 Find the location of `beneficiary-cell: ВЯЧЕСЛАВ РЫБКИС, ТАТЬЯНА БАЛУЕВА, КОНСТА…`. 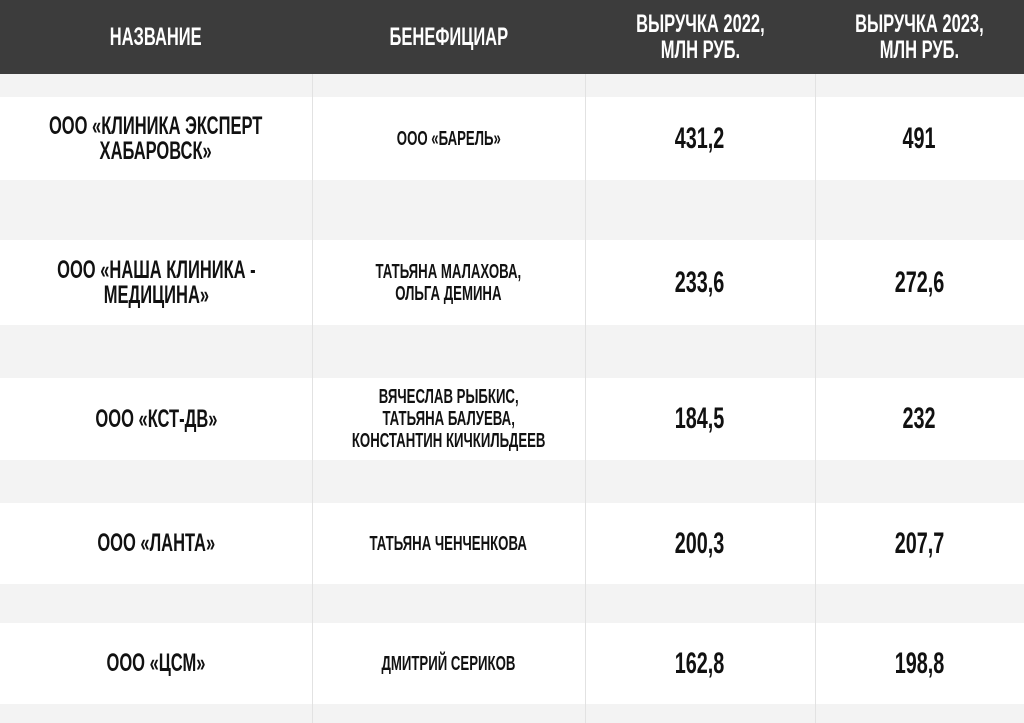

beneficiary-cell: ВЯЧЕСЛАВ РЫБКИС, ТАТЬЯНА БАЛУЕВА, КОНСТА… is located at coordinates (448, 419).